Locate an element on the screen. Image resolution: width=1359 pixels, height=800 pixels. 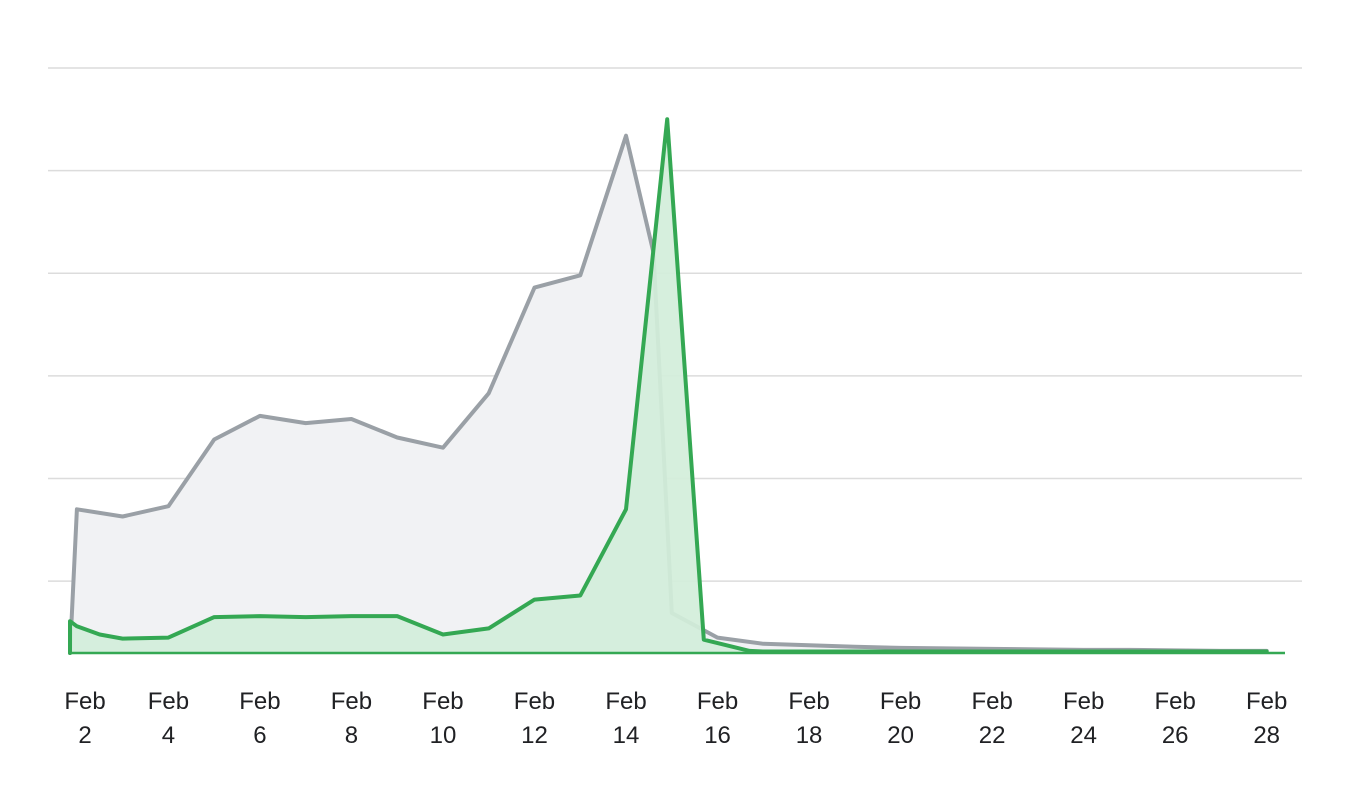
x-tick-label-20: Feb 20 is located at coordinates (900, 718).